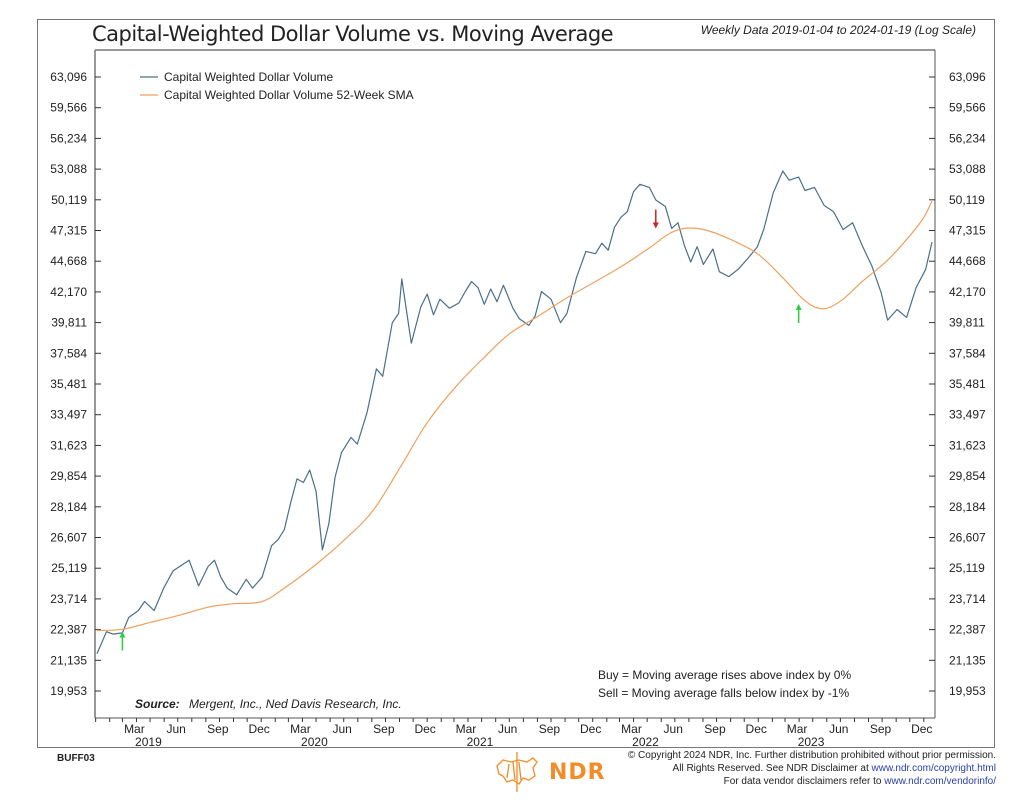 The image size is (1024, 801). What do you see at coordinates (517, 772) in the screenshot?
I see `bull-bear-icon` at bounding box center [517, 772].